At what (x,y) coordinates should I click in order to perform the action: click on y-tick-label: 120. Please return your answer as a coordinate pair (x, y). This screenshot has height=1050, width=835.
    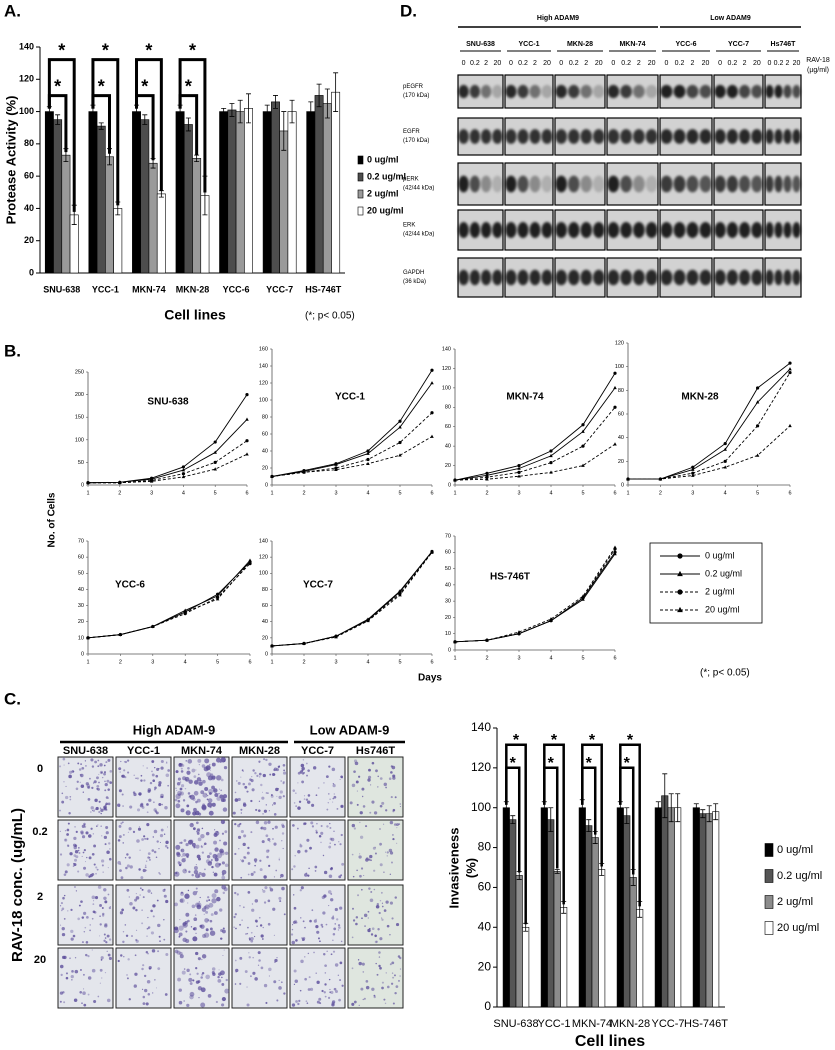
    Looking at the image, I should click on (26, 79).